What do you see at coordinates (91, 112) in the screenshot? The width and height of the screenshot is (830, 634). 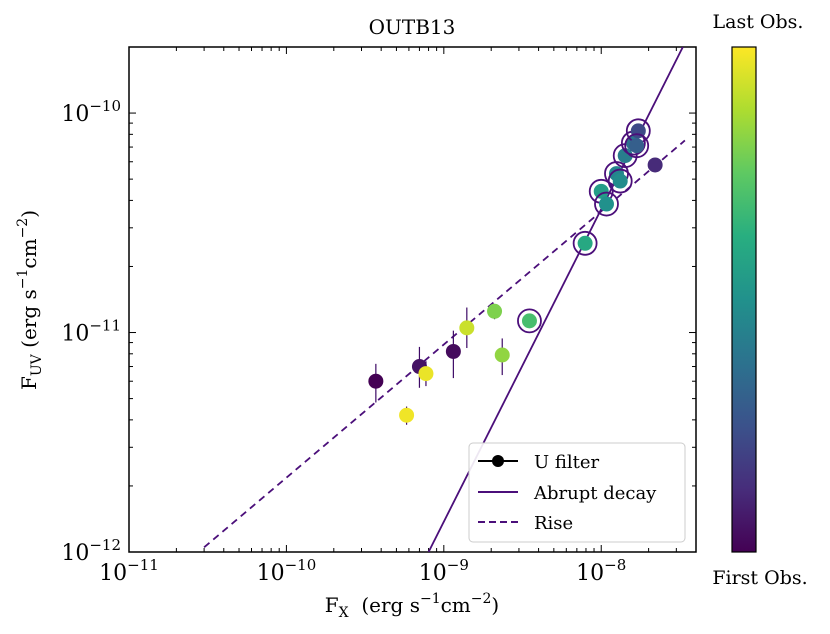 I see `y-tick-label: 10−10` at bounding box center [91, 112].